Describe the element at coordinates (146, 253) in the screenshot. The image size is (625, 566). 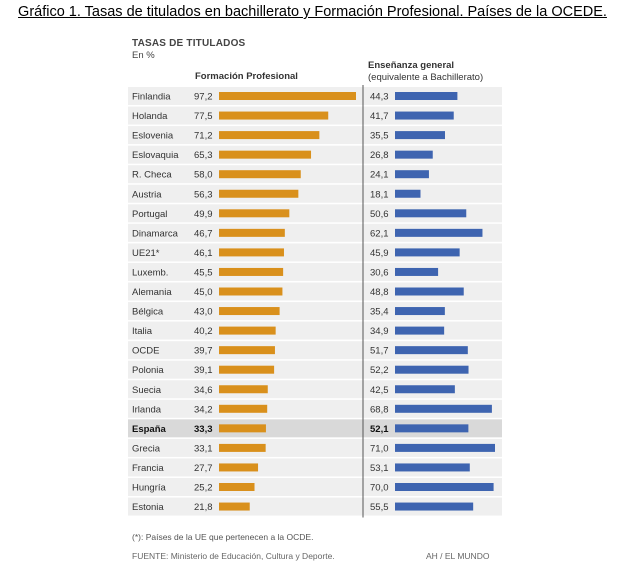
I see `category-label: UE21*` at that location.